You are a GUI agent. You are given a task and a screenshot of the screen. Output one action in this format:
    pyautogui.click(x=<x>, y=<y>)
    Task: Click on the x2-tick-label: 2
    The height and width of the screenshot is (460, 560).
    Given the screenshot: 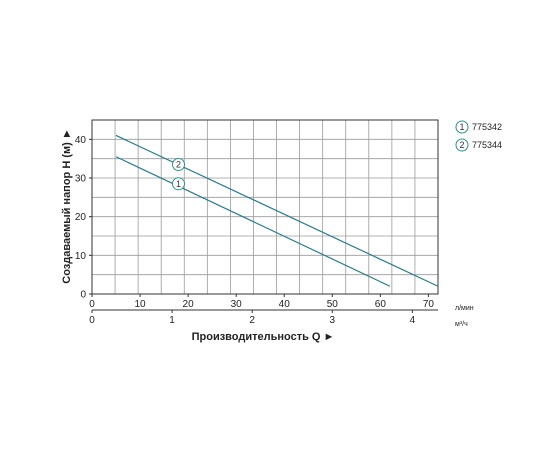 What is the action you would take?
    pyautogui.click(x=252, y=320)
    